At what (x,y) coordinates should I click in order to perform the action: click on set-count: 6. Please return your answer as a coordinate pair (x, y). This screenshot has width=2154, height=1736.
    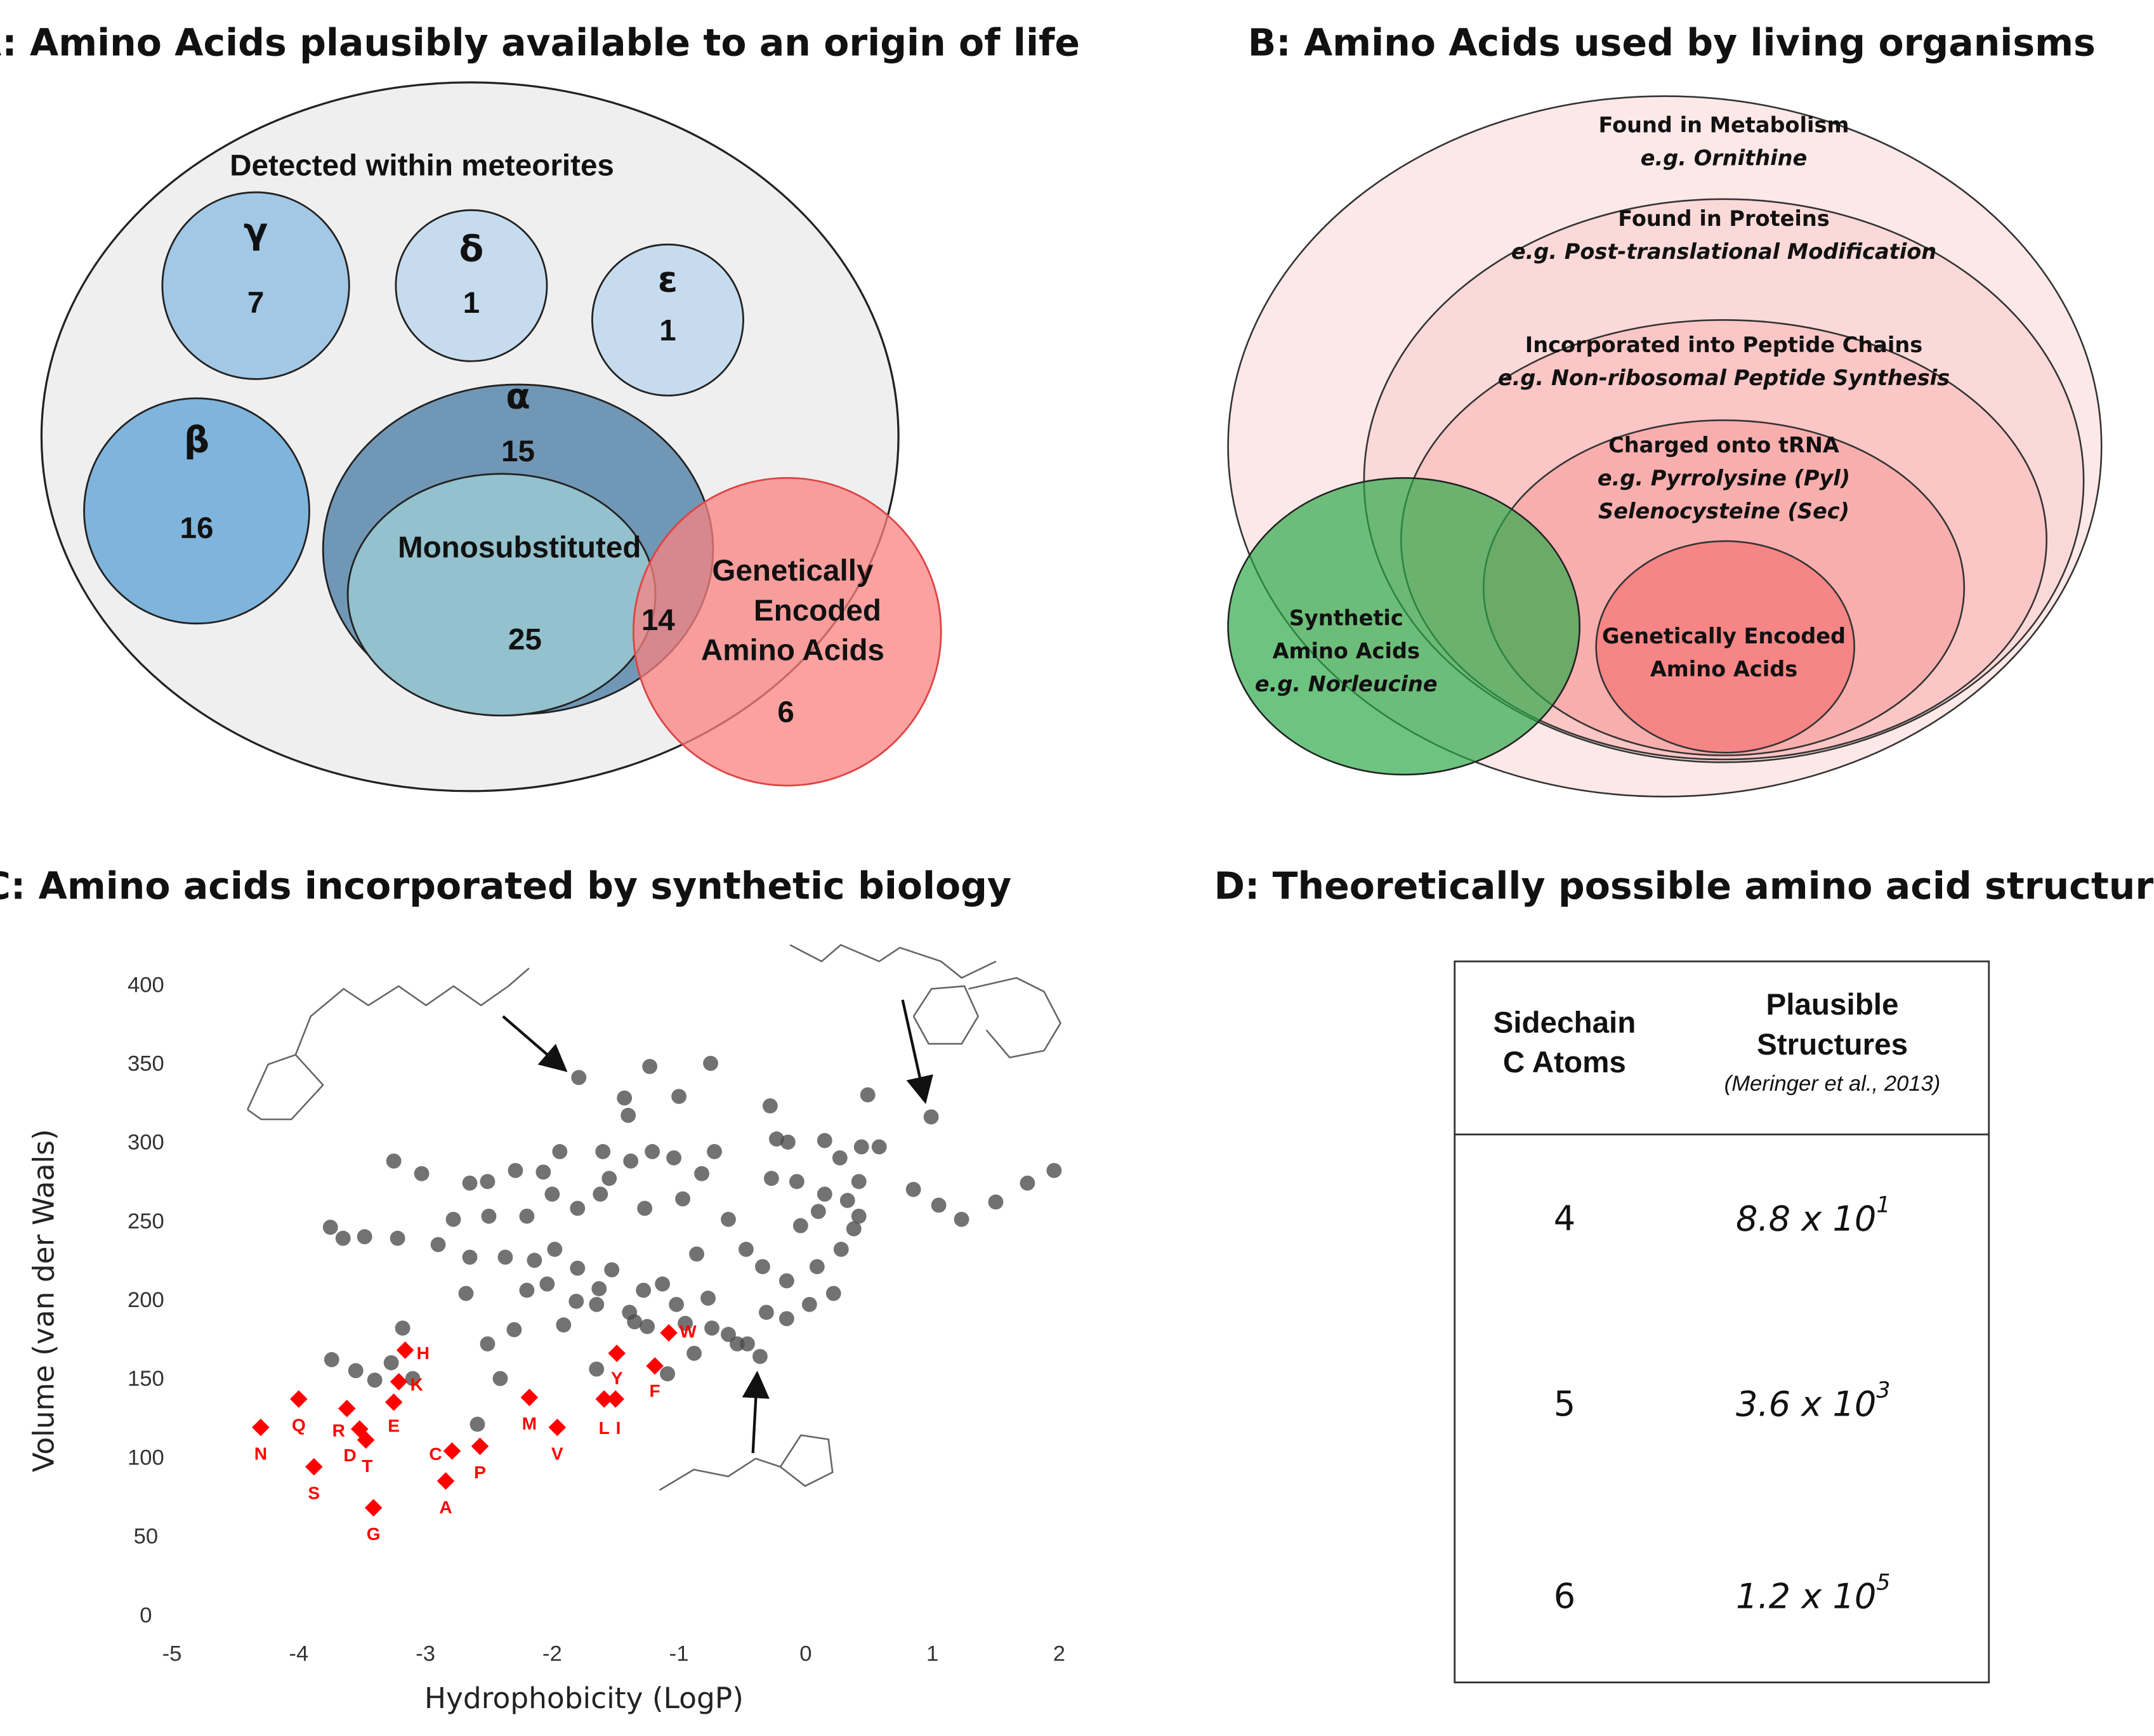
    Looking at the image, I should click on (785, 712).